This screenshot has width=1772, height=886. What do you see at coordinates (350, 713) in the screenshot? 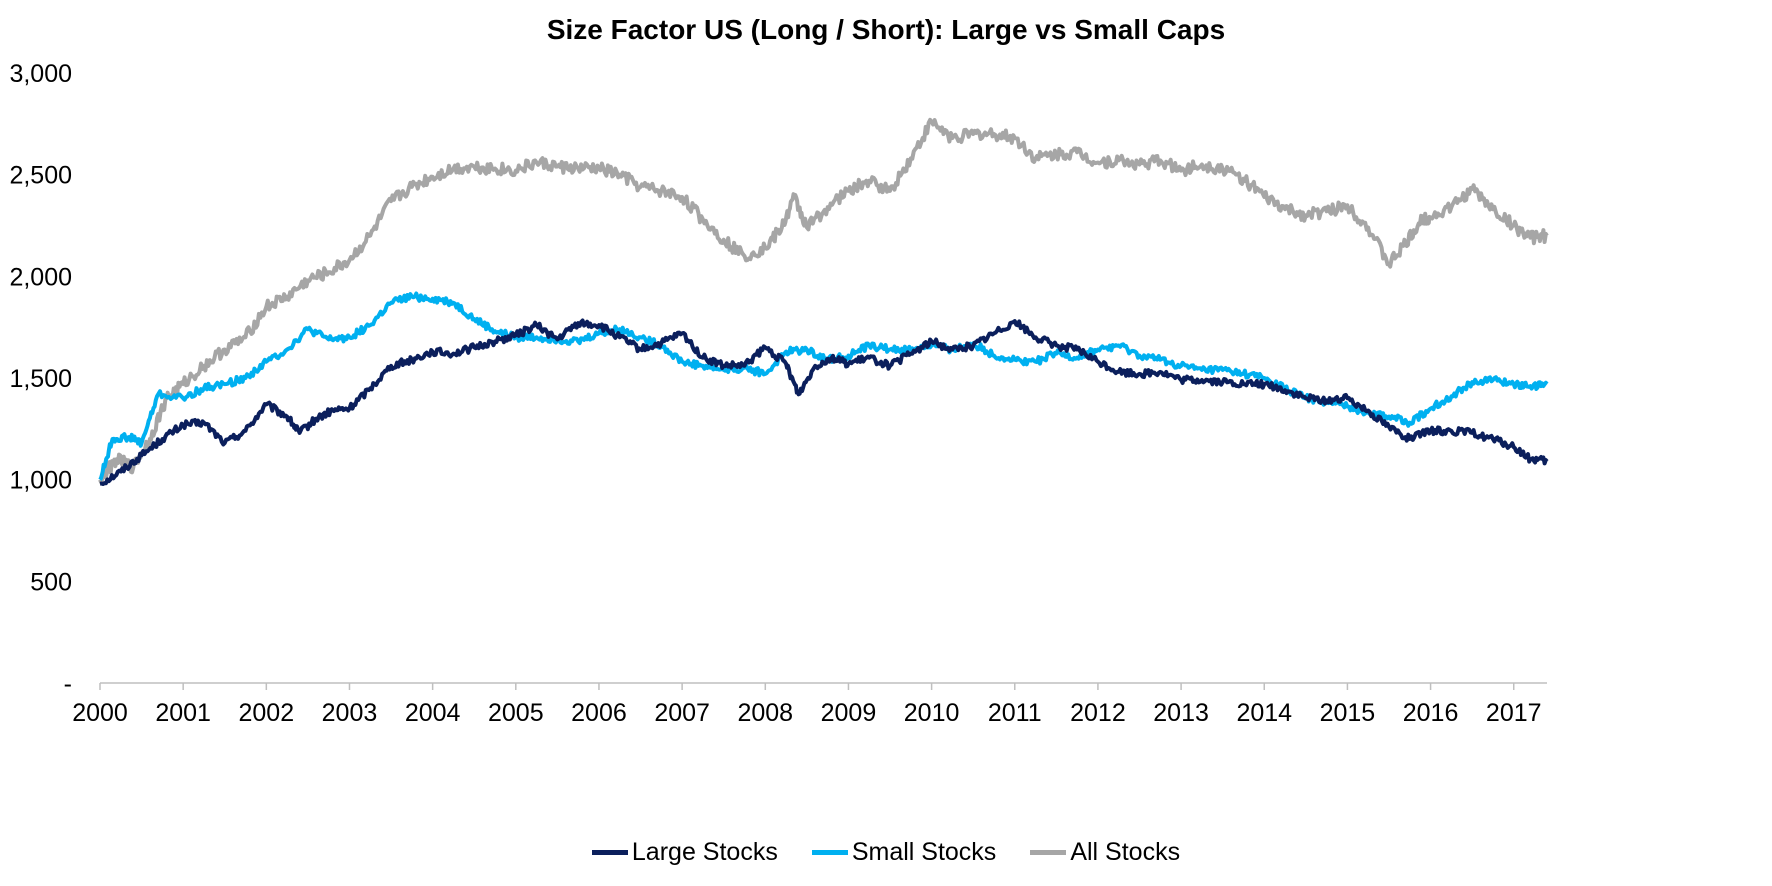
I see `x-tick-label: 2003` at bounding box center [350, 713].